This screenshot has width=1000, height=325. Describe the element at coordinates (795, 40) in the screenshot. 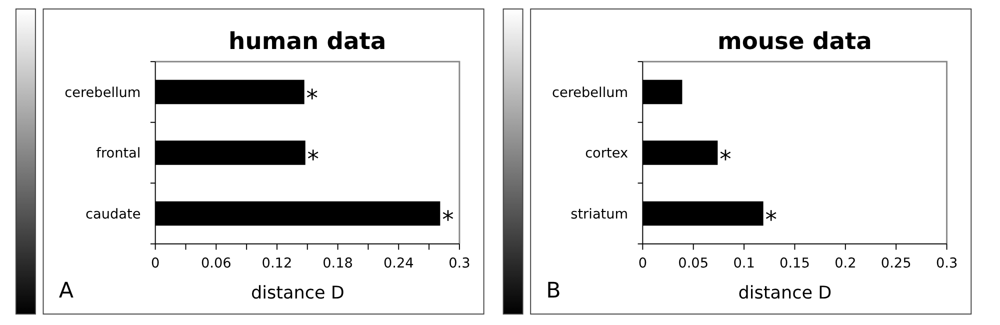

I see `chart-title: mouse data` at that location.